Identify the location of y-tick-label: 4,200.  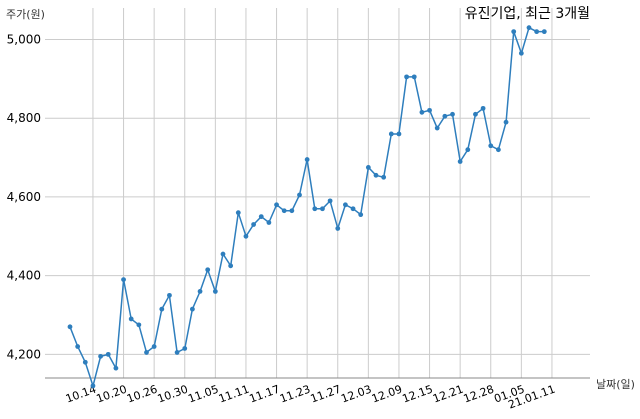
(24, 354).